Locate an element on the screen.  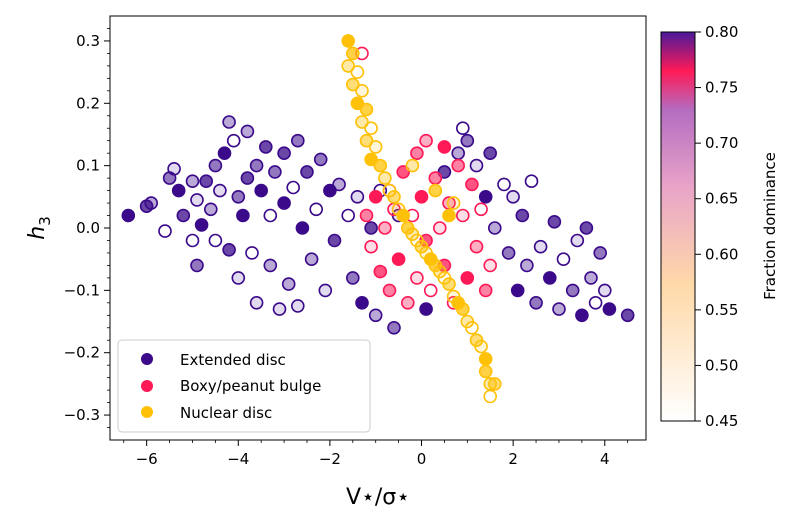
colorbar-ticks: 0.45 0.50 0.55 0.60 0.65 0.70 0.75 0.80 is located at coordinates (716, 226).